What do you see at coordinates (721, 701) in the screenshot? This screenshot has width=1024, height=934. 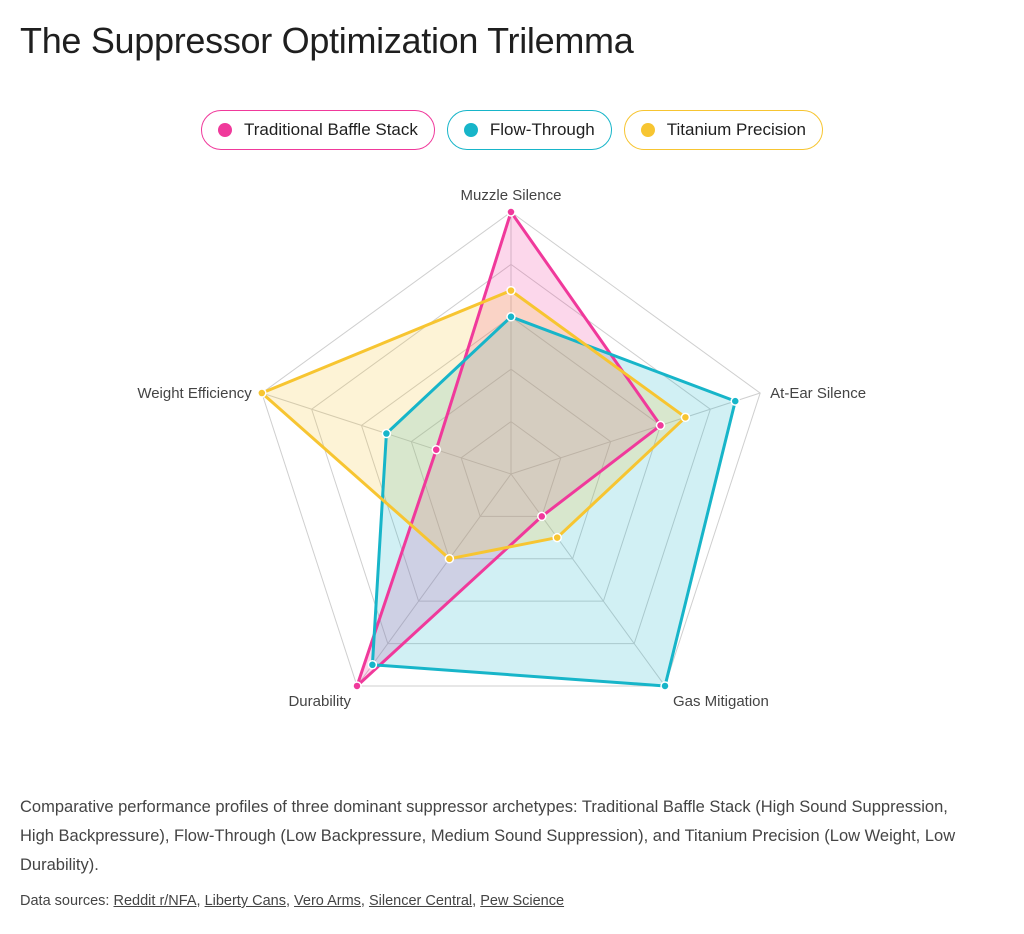 I see `axis-label: Gas Mitigation` at bounding box center [721, 701].